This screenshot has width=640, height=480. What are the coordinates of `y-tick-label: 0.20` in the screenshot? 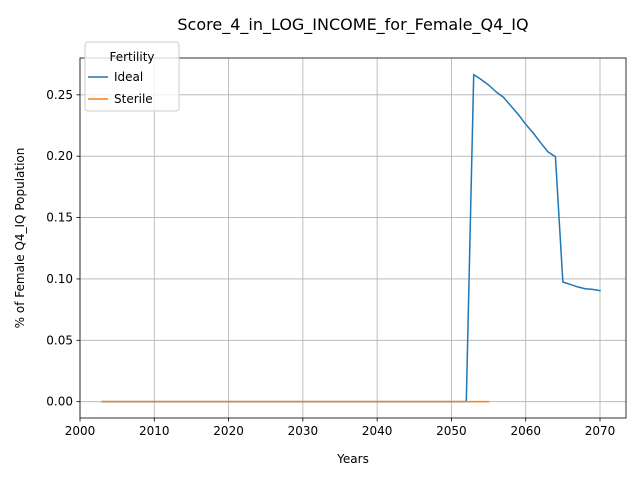 It's located at (59, 156).